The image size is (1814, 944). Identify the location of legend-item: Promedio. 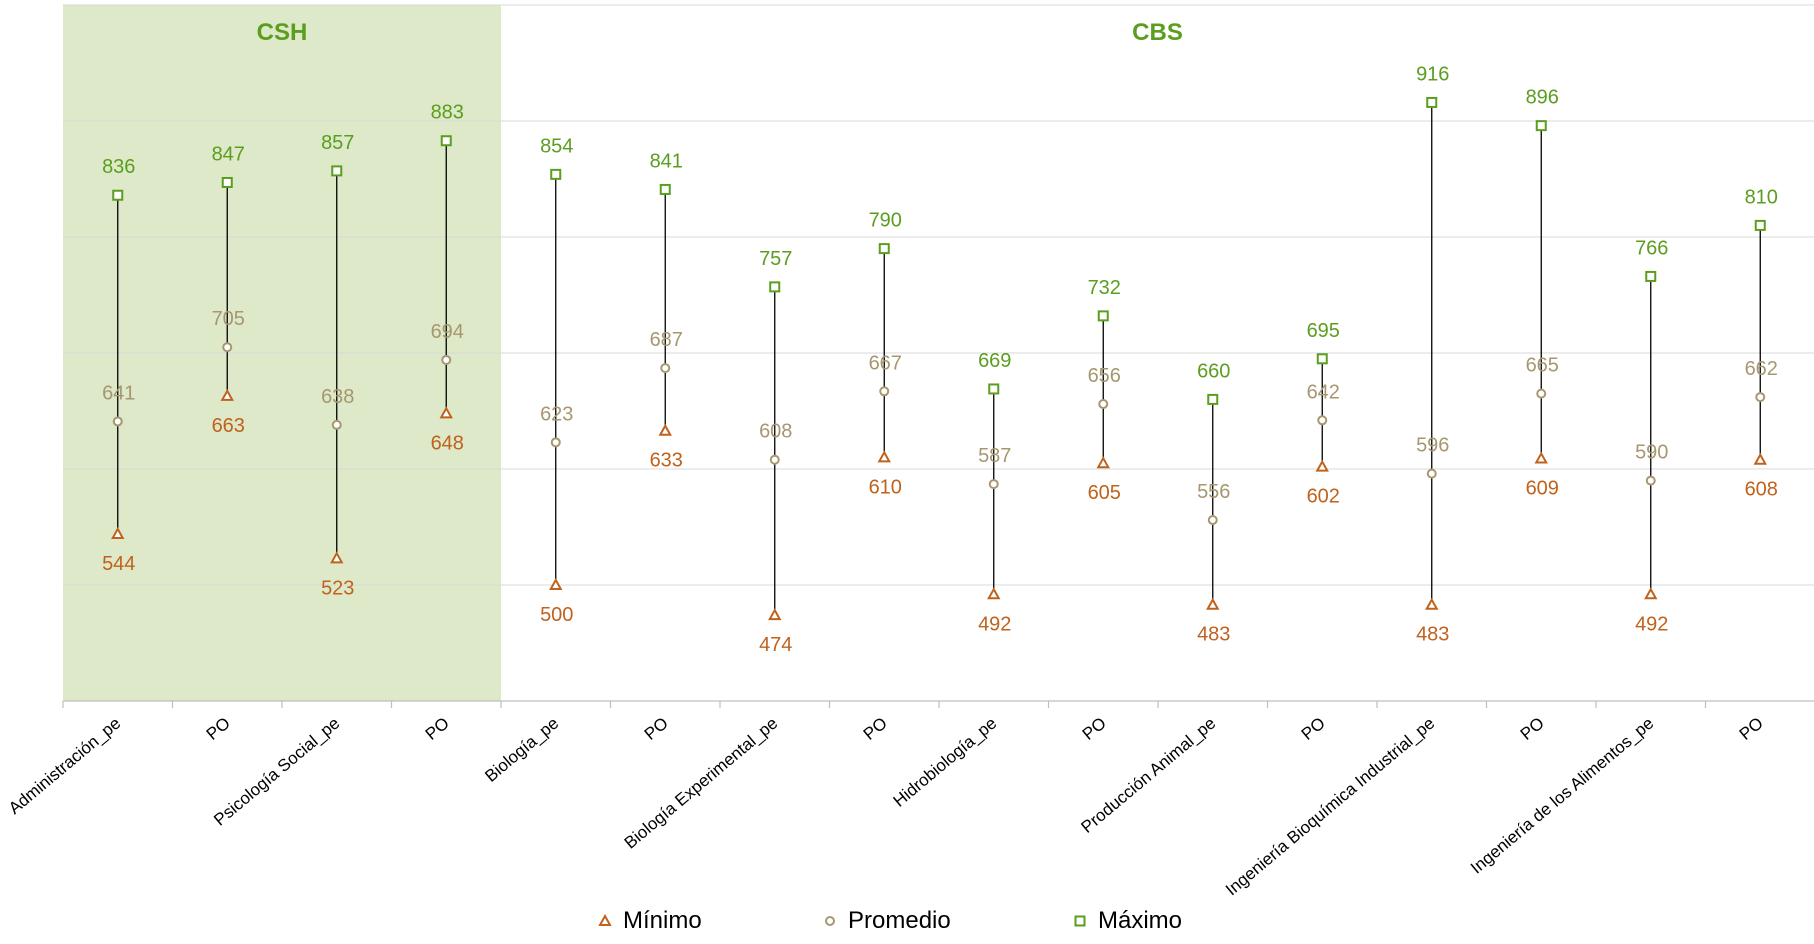
(888, 920).